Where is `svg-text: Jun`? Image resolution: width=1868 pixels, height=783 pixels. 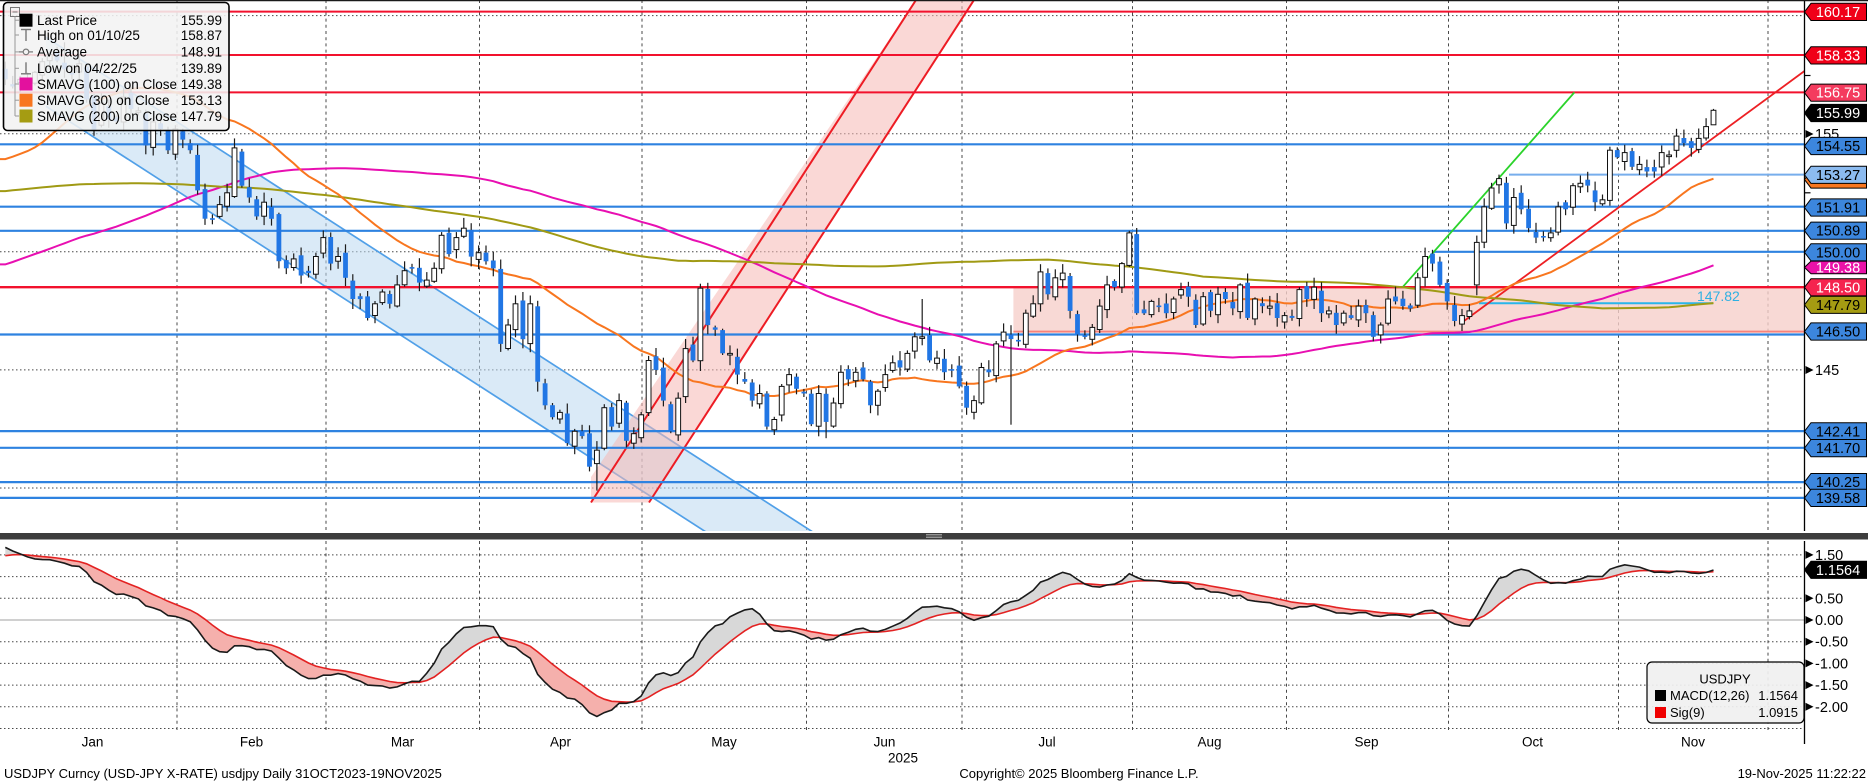
svg-text: Jun is located at coordinates (885, 742).